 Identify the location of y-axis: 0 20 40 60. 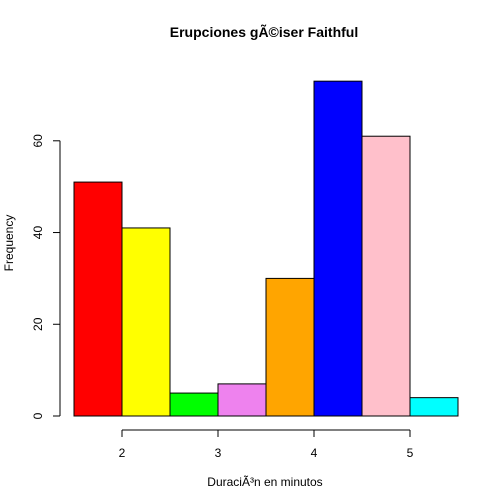
(46, 276).